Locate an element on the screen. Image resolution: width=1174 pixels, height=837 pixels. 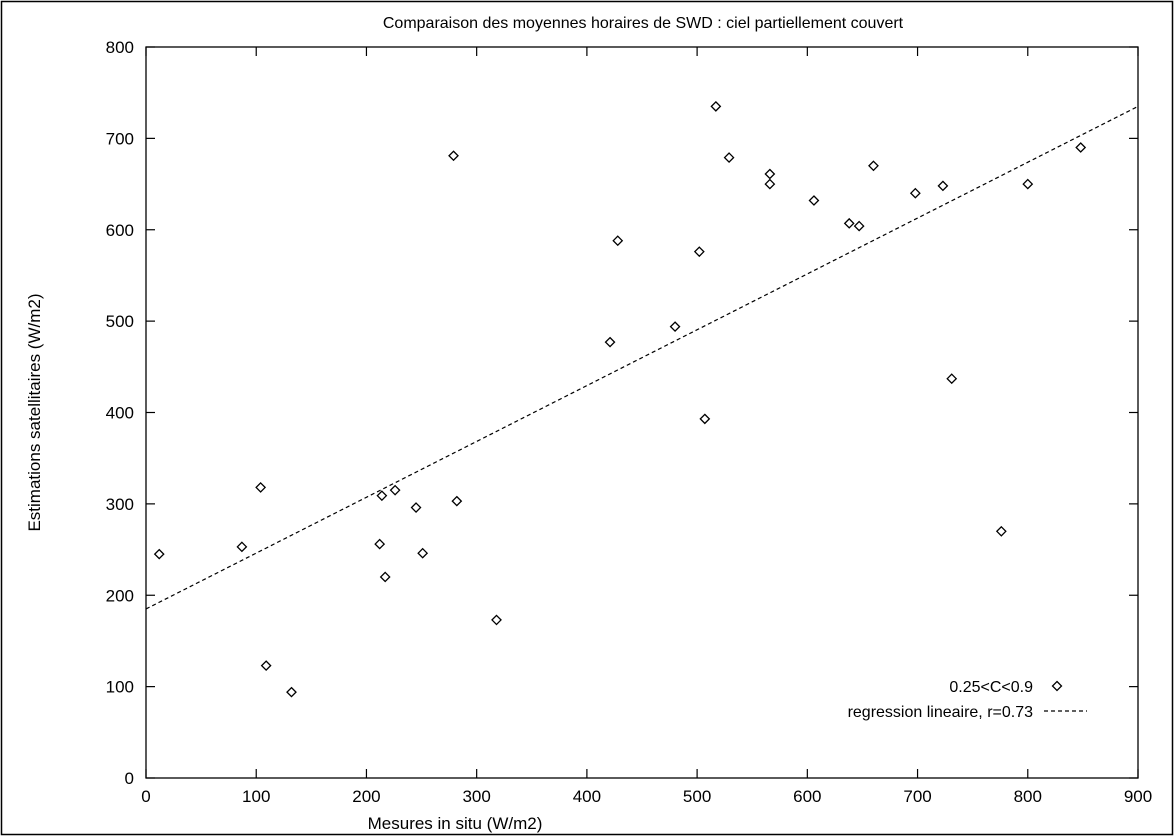
y-tick-label: 100 is located at coordinates (120, 687).